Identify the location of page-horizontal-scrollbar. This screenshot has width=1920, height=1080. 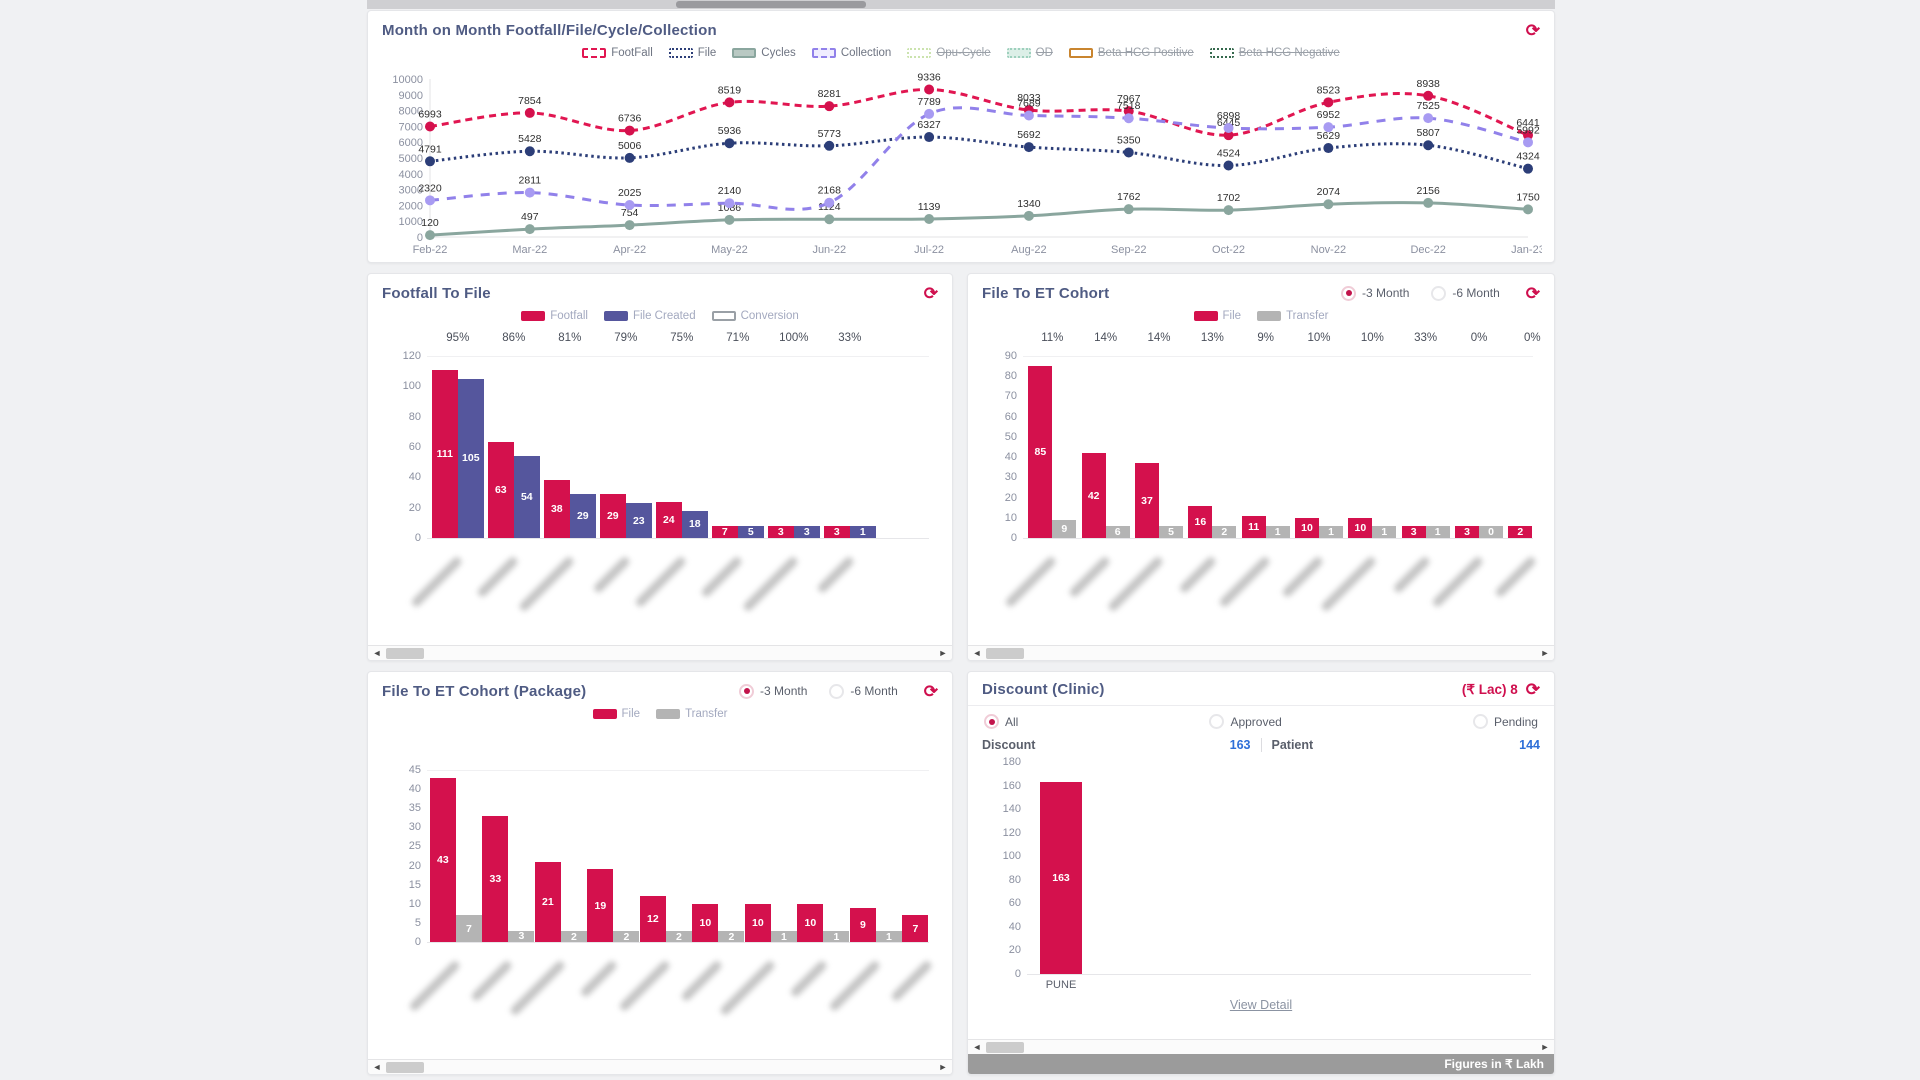
(961, 4).